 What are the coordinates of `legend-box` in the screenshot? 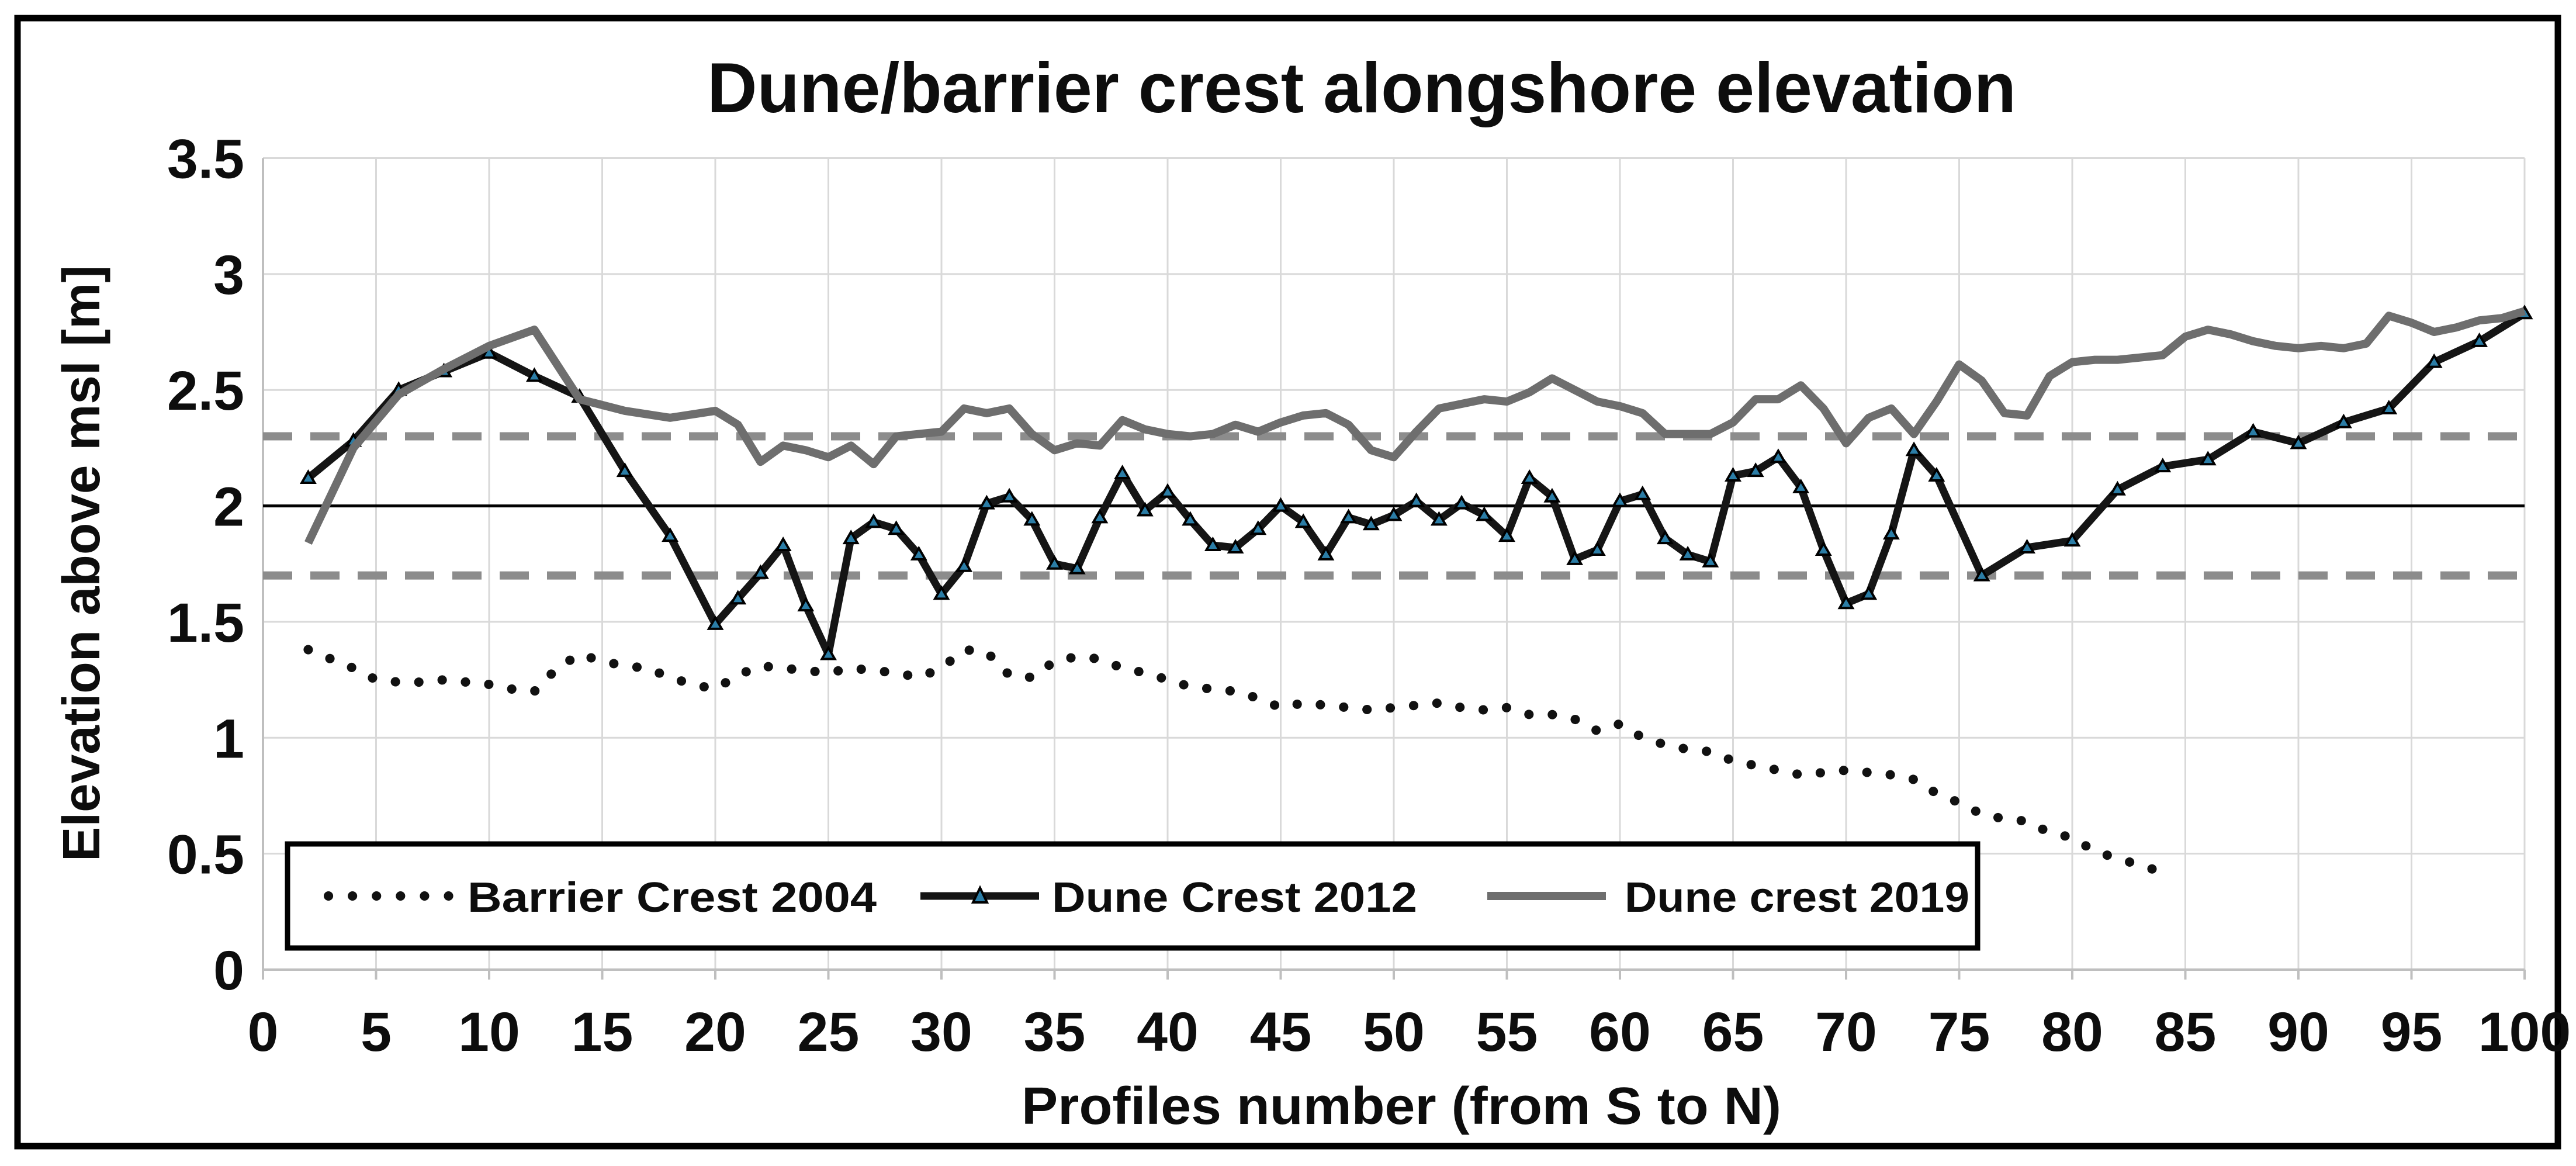 It's located at (1133, 896).